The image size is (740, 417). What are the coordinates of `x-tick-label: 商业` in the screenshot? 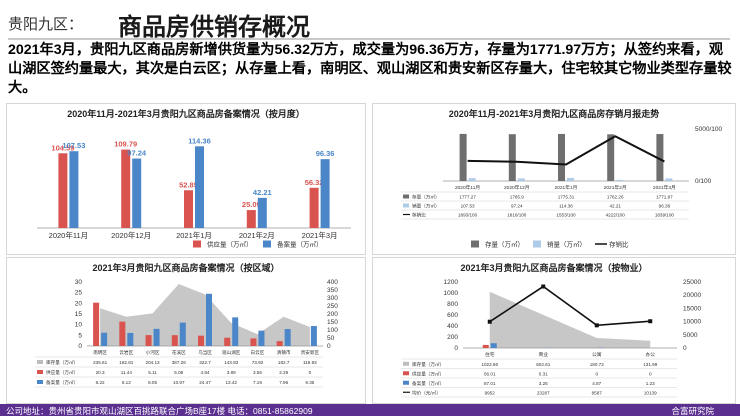 It's located at (543, 354).